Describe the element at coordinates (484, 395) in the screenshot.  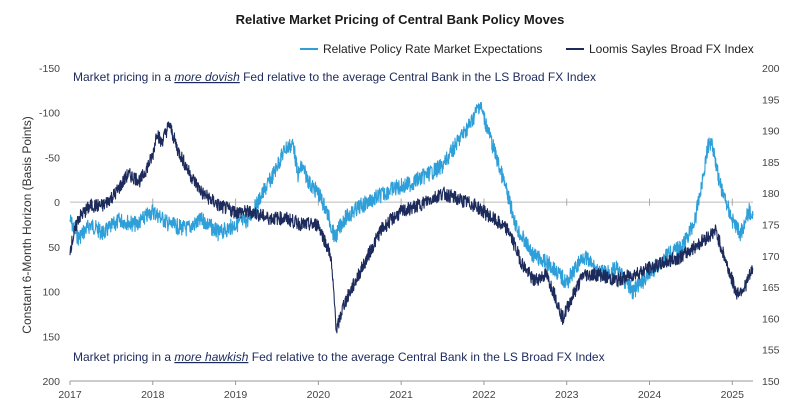
I see `x-tick-label: 2022` at that location.